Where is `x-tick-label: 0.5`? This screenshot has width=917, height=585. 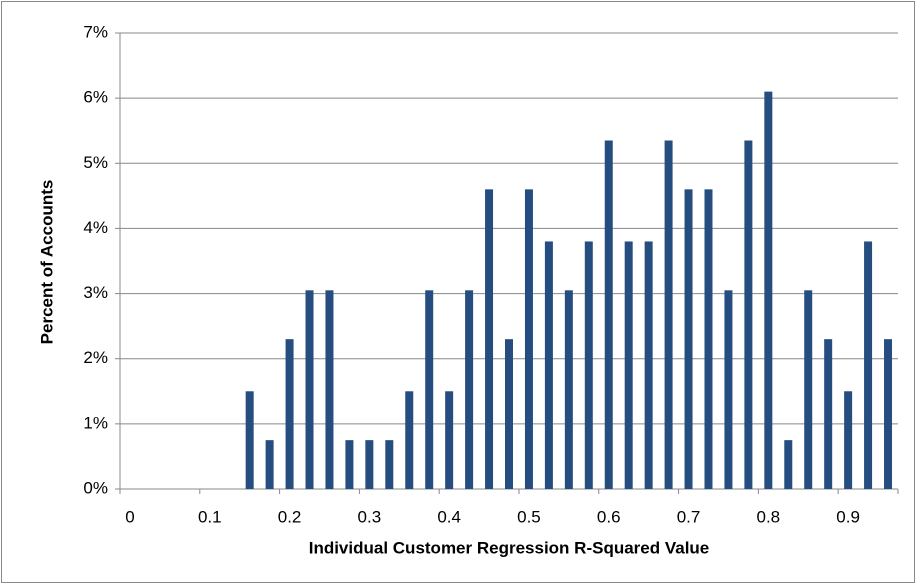 x-tick-label: 0.5 is located at coordinates (529, 516).